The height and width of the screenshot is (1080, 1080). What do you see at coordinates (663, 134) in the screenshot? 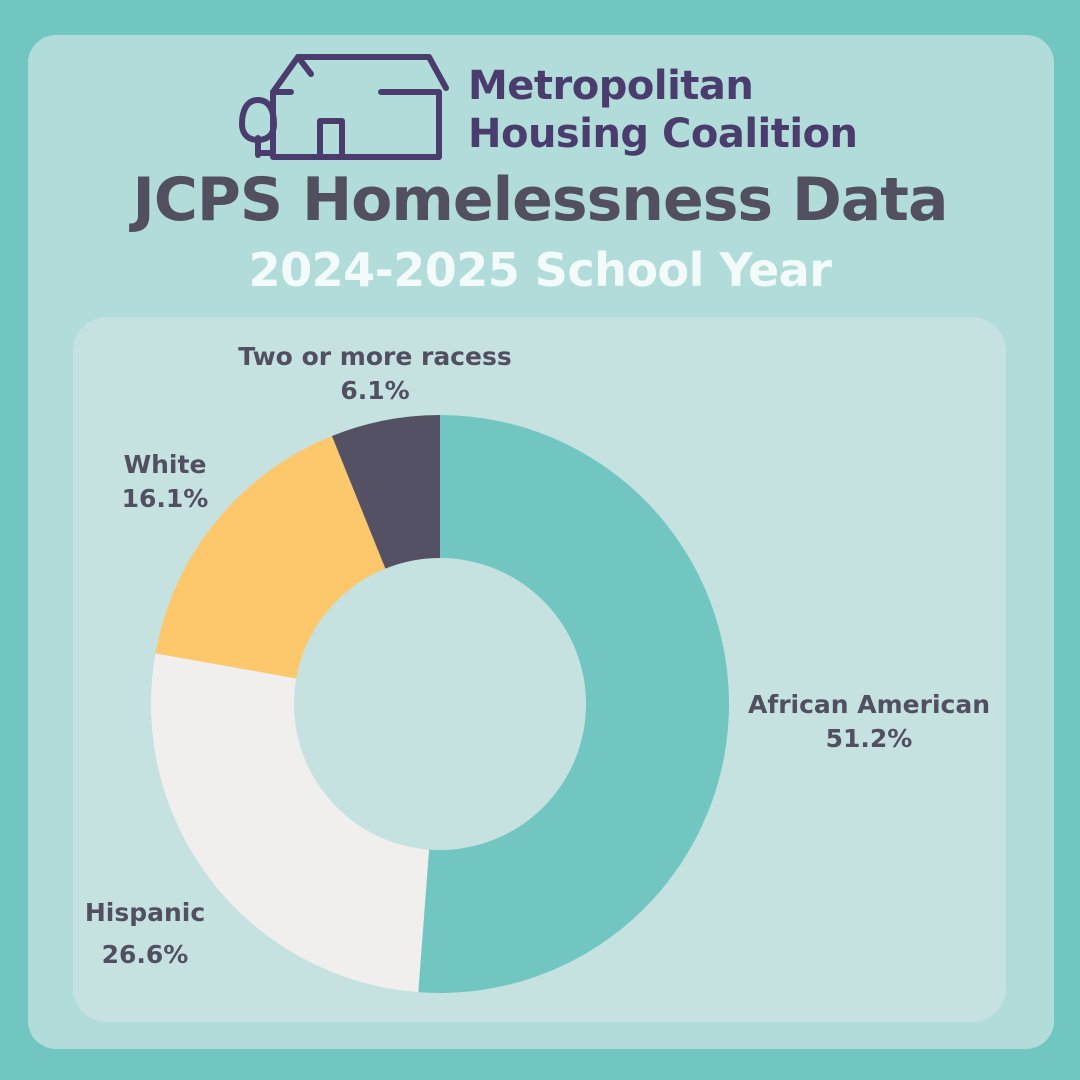
I see `organization-name-line-2: Housing Coalition` at bounding box center [663, 134].